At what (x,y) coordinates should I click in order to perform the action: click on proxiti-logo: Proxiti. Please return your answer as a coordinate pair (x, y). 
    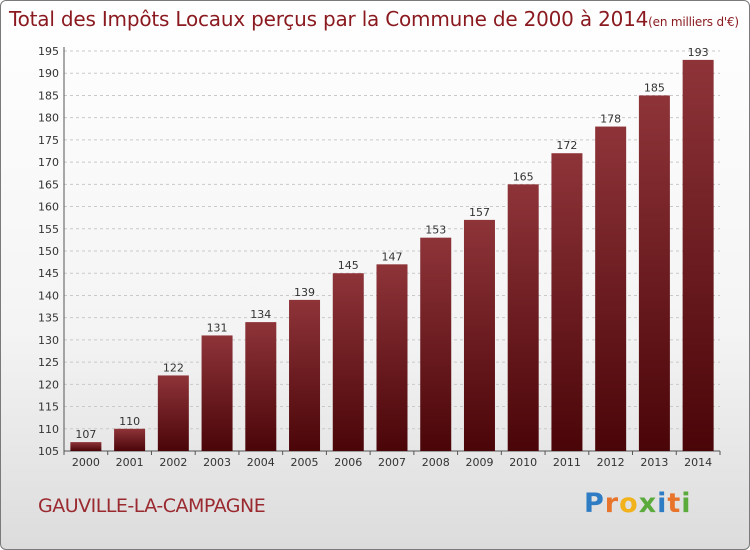
    Looking at the image, I should click on (638, 503).